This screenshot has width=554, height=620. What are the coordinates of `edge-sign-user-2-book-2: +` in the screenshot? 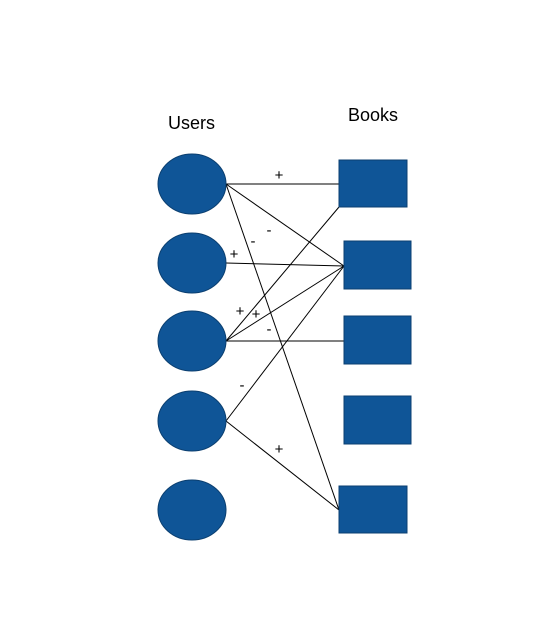 It's located at (234, 254).